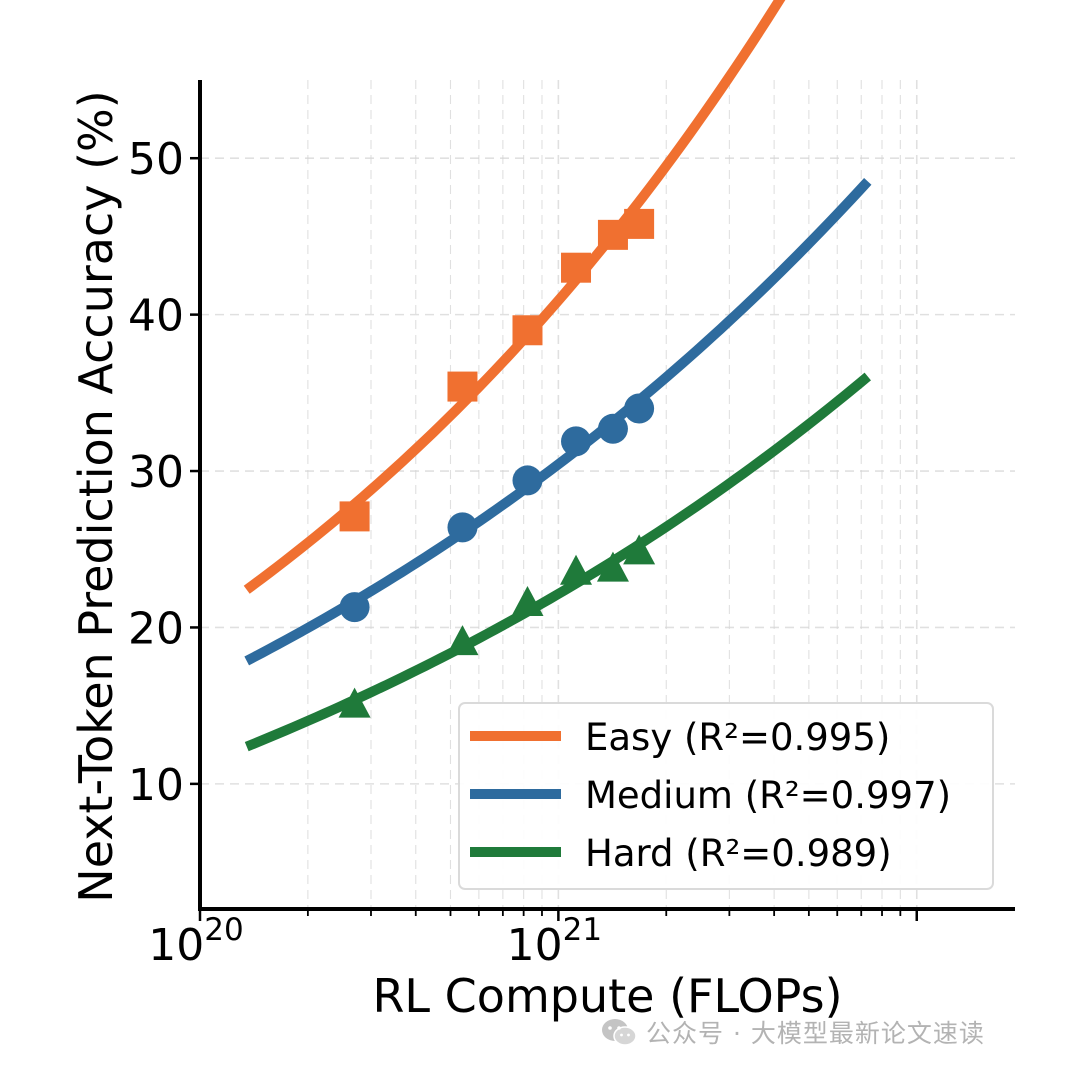 This screenshot has height=1074, width=1080. Describe the element at coordinates (96, 496) in the screenshot. I see `y-axis-label: Next-Token Prediction Accuracy (%)` at that location.